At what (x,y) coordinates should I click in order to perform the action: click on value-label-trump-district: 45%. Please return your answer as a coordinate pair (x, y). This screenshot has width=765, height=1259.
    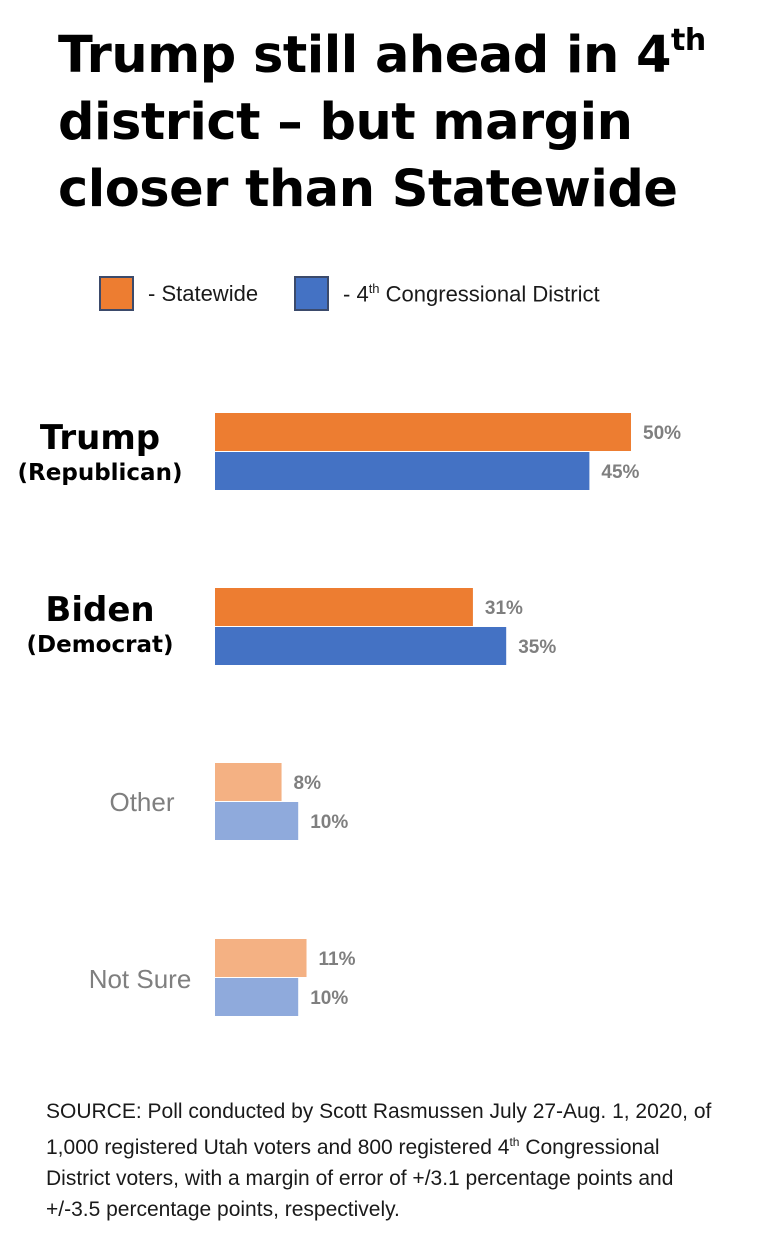
    Looking at the image, I should click on (620, 472).